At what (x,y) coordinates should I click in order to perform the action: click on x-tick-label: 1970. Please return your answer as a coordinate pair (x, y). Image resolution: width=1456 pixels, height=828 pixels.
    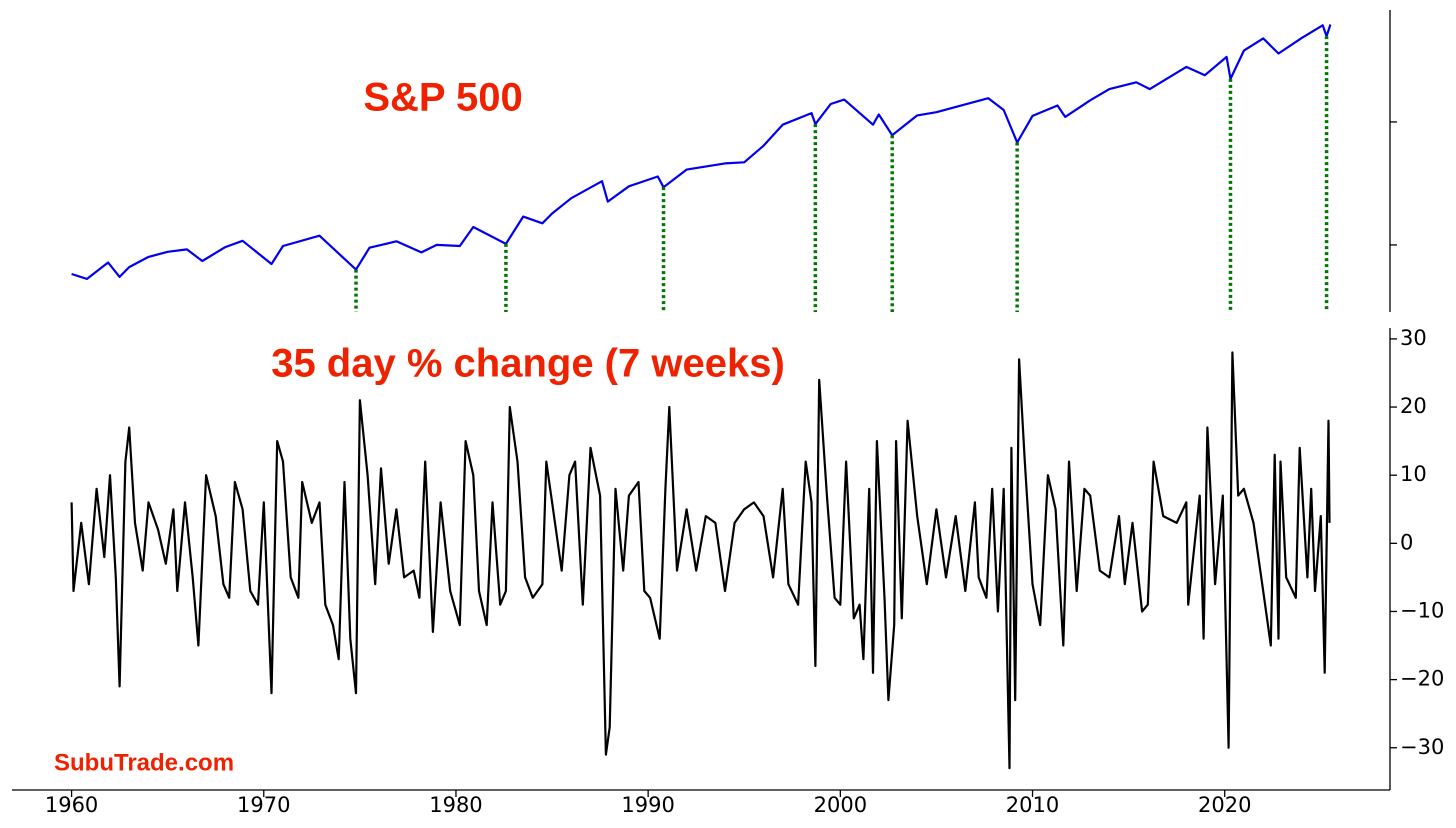
    Looking at the image, I should click on (263, 805).